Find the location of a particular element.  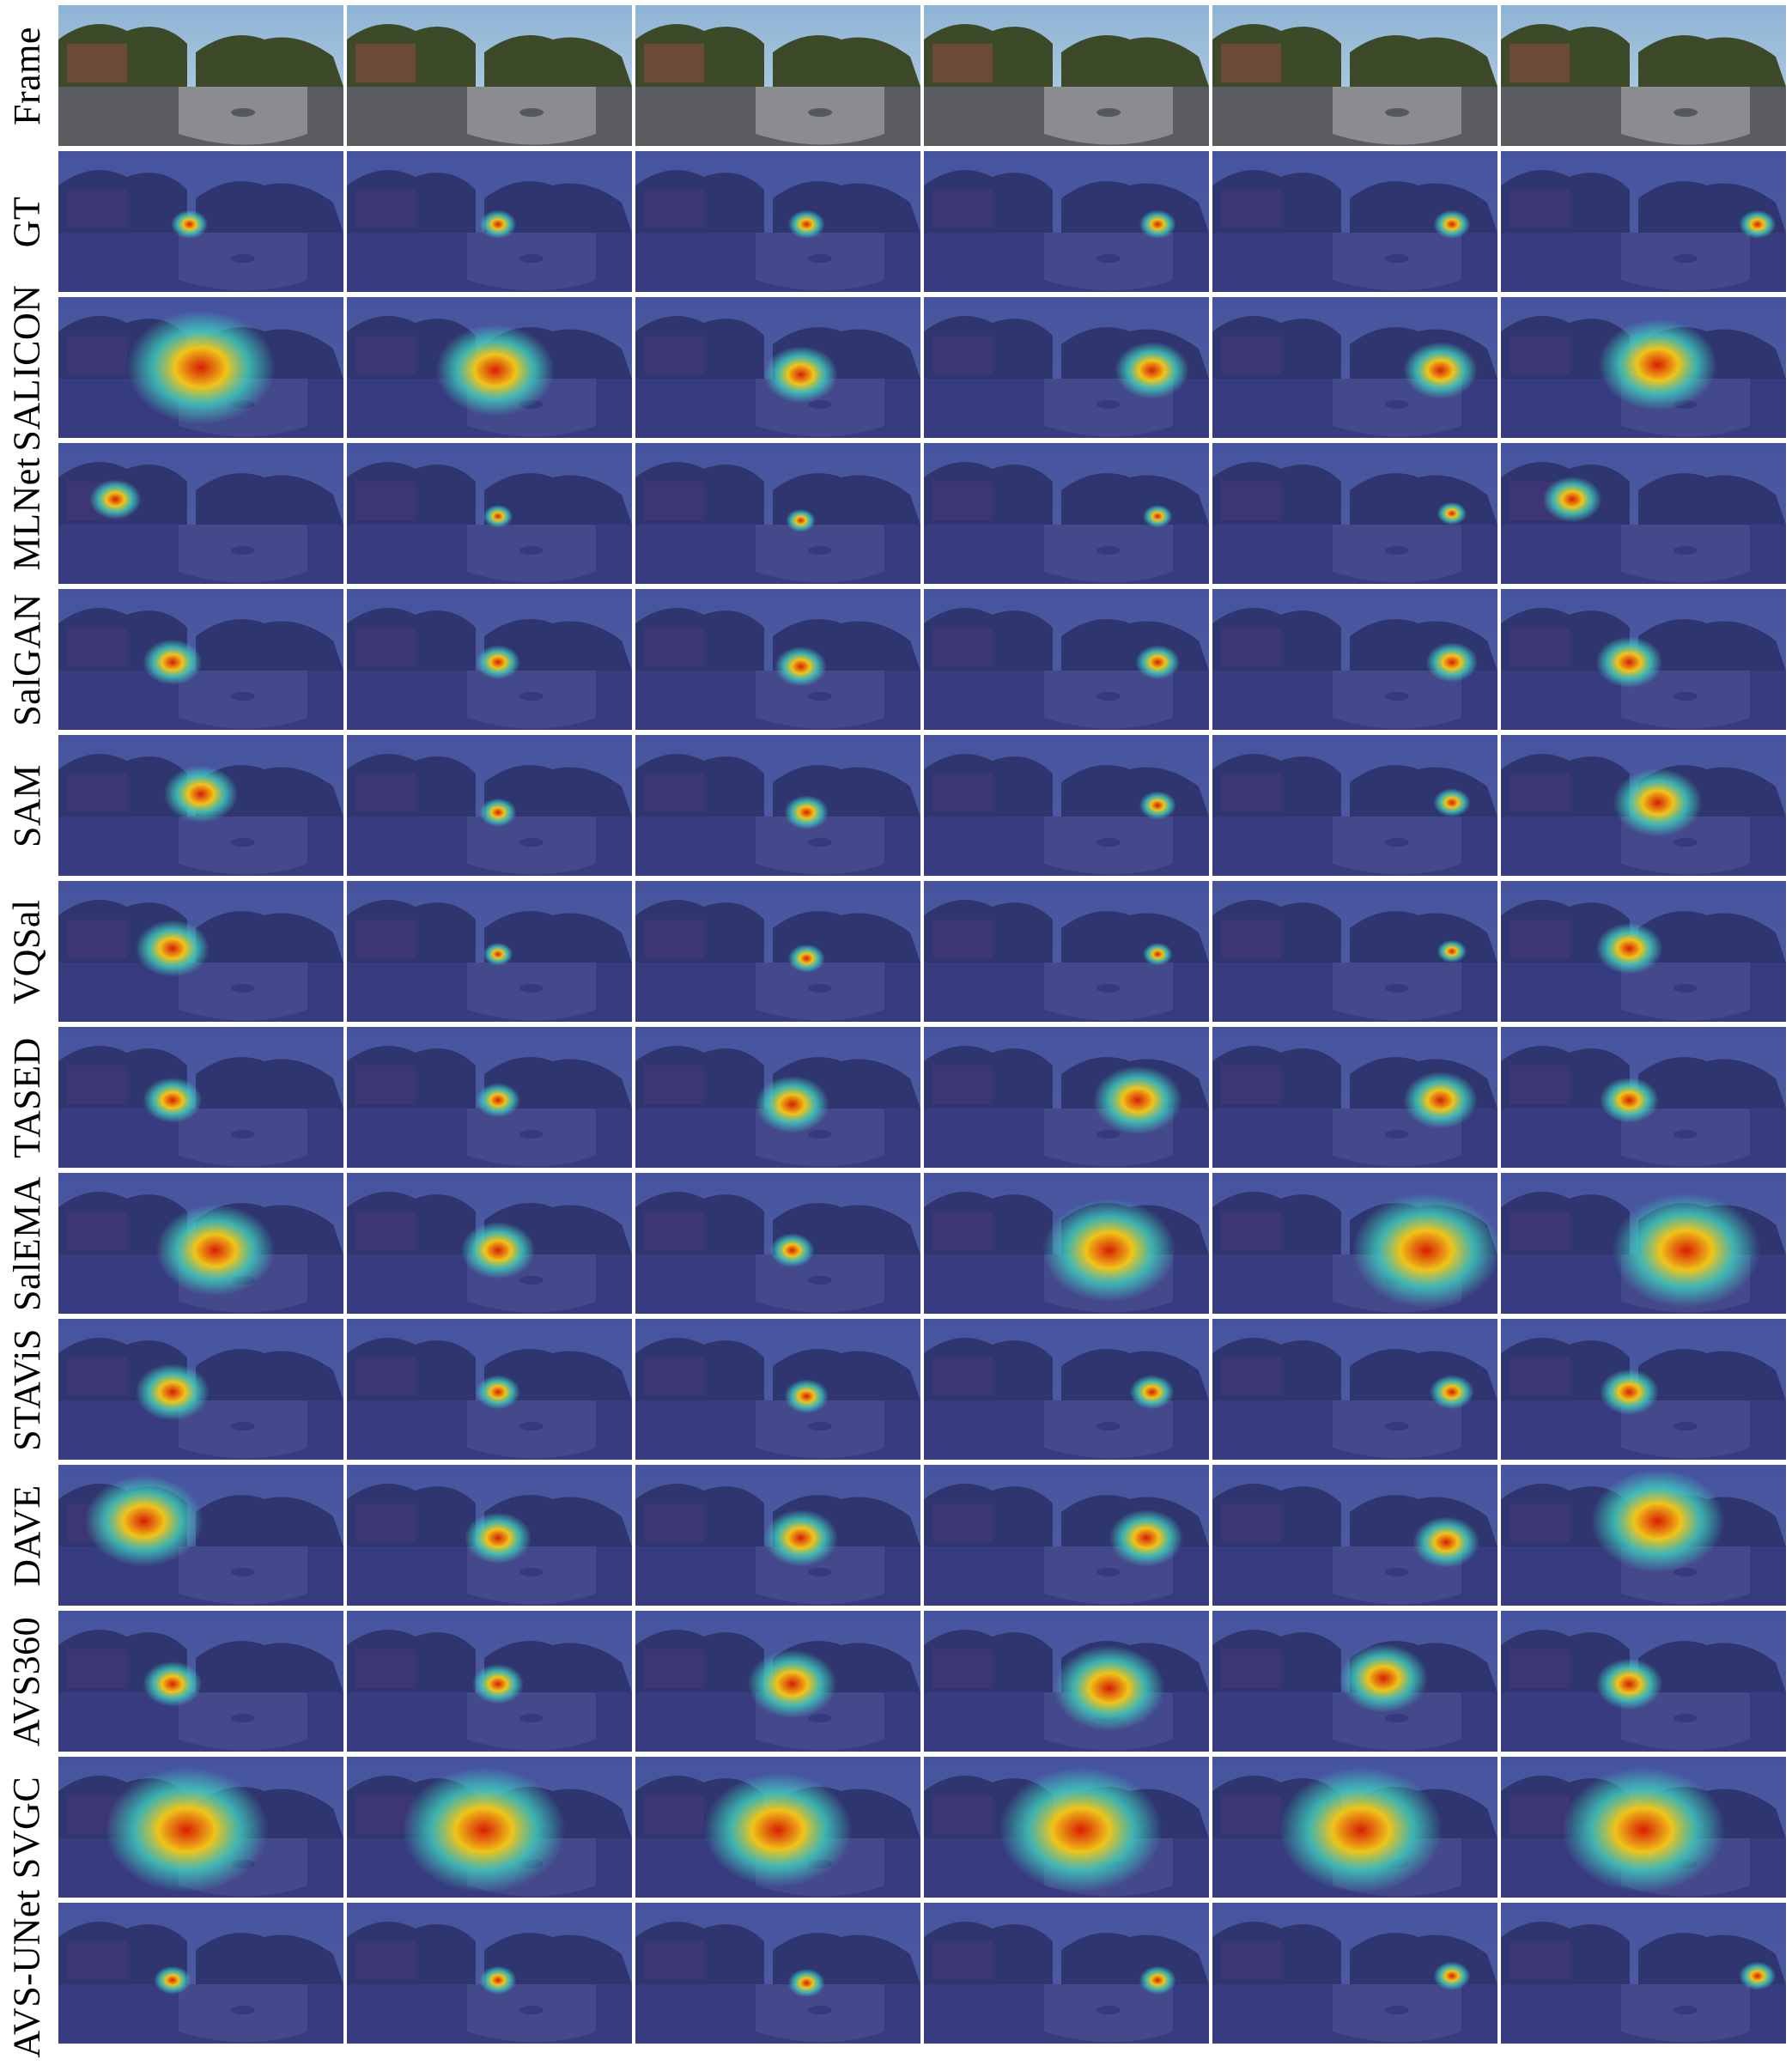

row-label-text: SalEMA is located at coordinates (26, 1243).